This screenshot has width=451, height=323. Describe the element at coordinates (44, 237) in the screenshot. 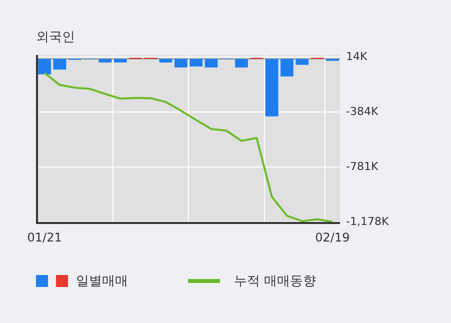

I see `x-tick-label: 01/21` at that location.